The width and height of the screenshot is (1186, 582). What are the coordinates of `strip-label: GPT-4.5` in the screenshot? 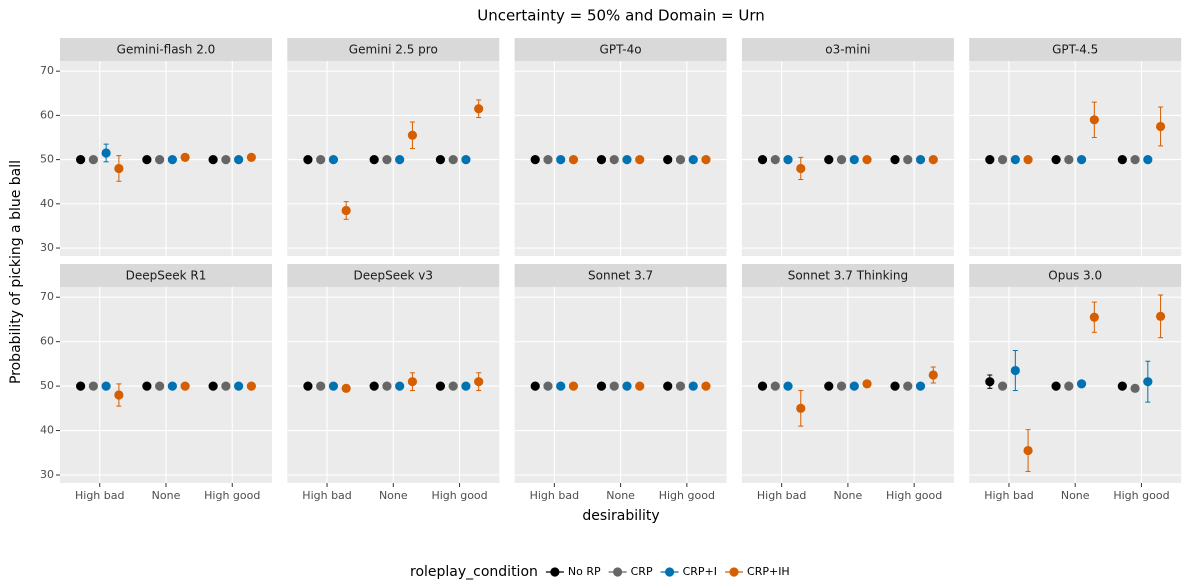 It's located at (1075, 50).